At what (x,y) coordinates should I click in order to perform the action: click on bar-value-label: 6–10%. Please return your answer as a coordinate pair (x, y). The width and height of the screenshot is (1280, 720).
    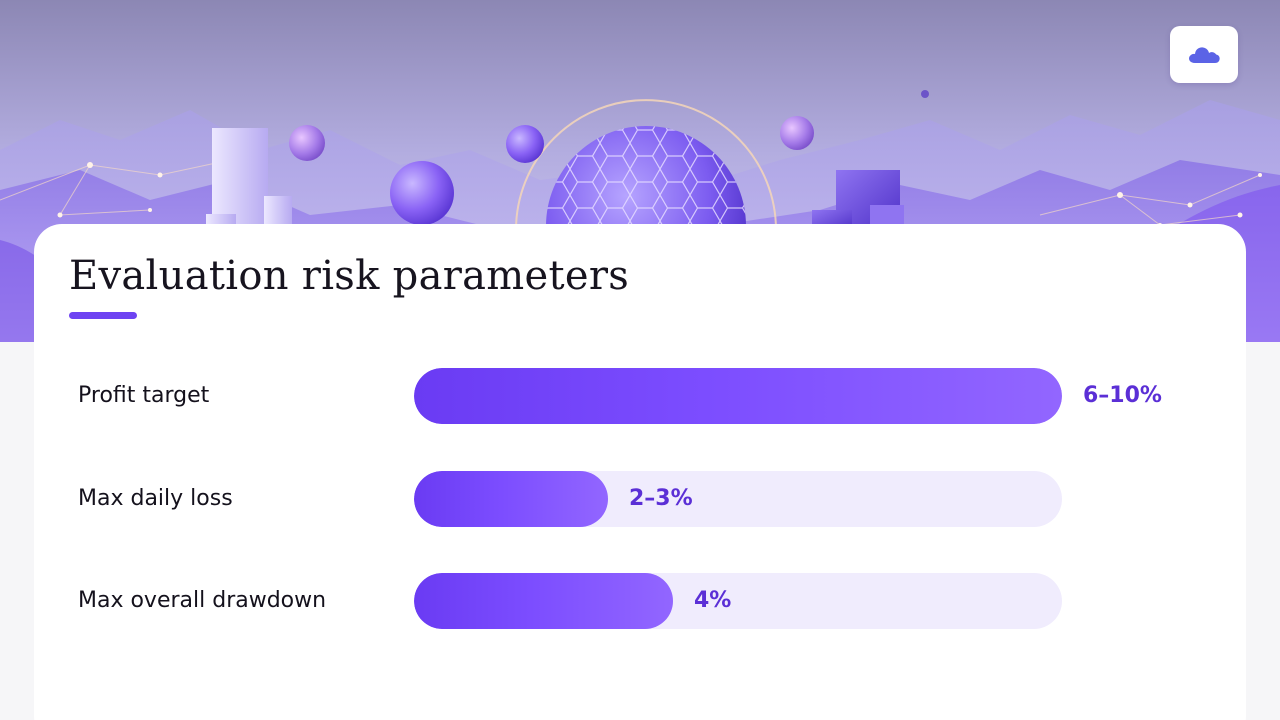
    Looking at the image, I should click on (1122, 395).